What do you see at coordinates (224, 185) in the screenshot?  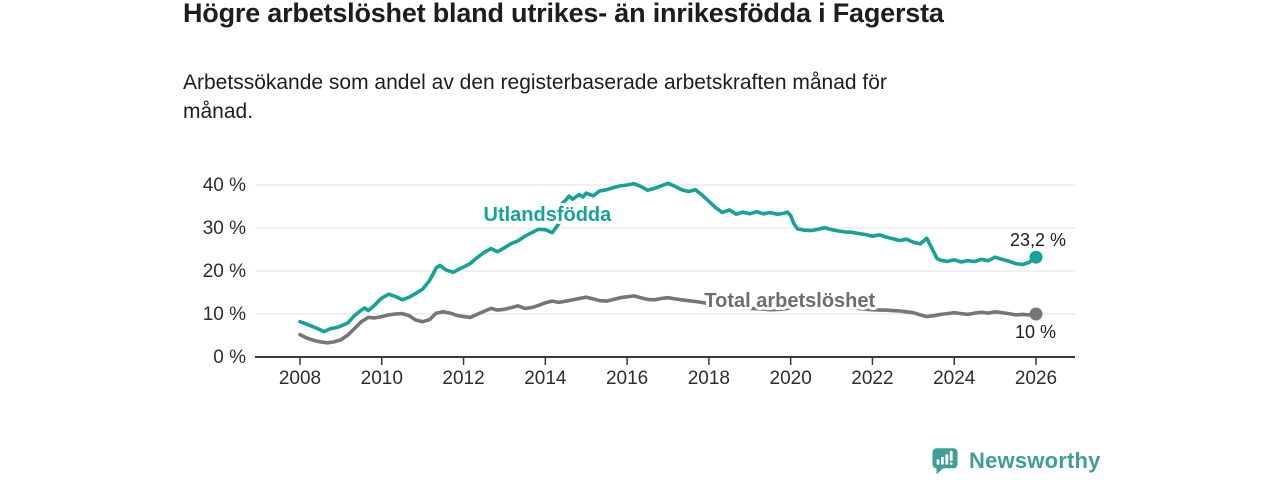 I see `y-tick-label: 40 %` at bounding box center [224, 185].